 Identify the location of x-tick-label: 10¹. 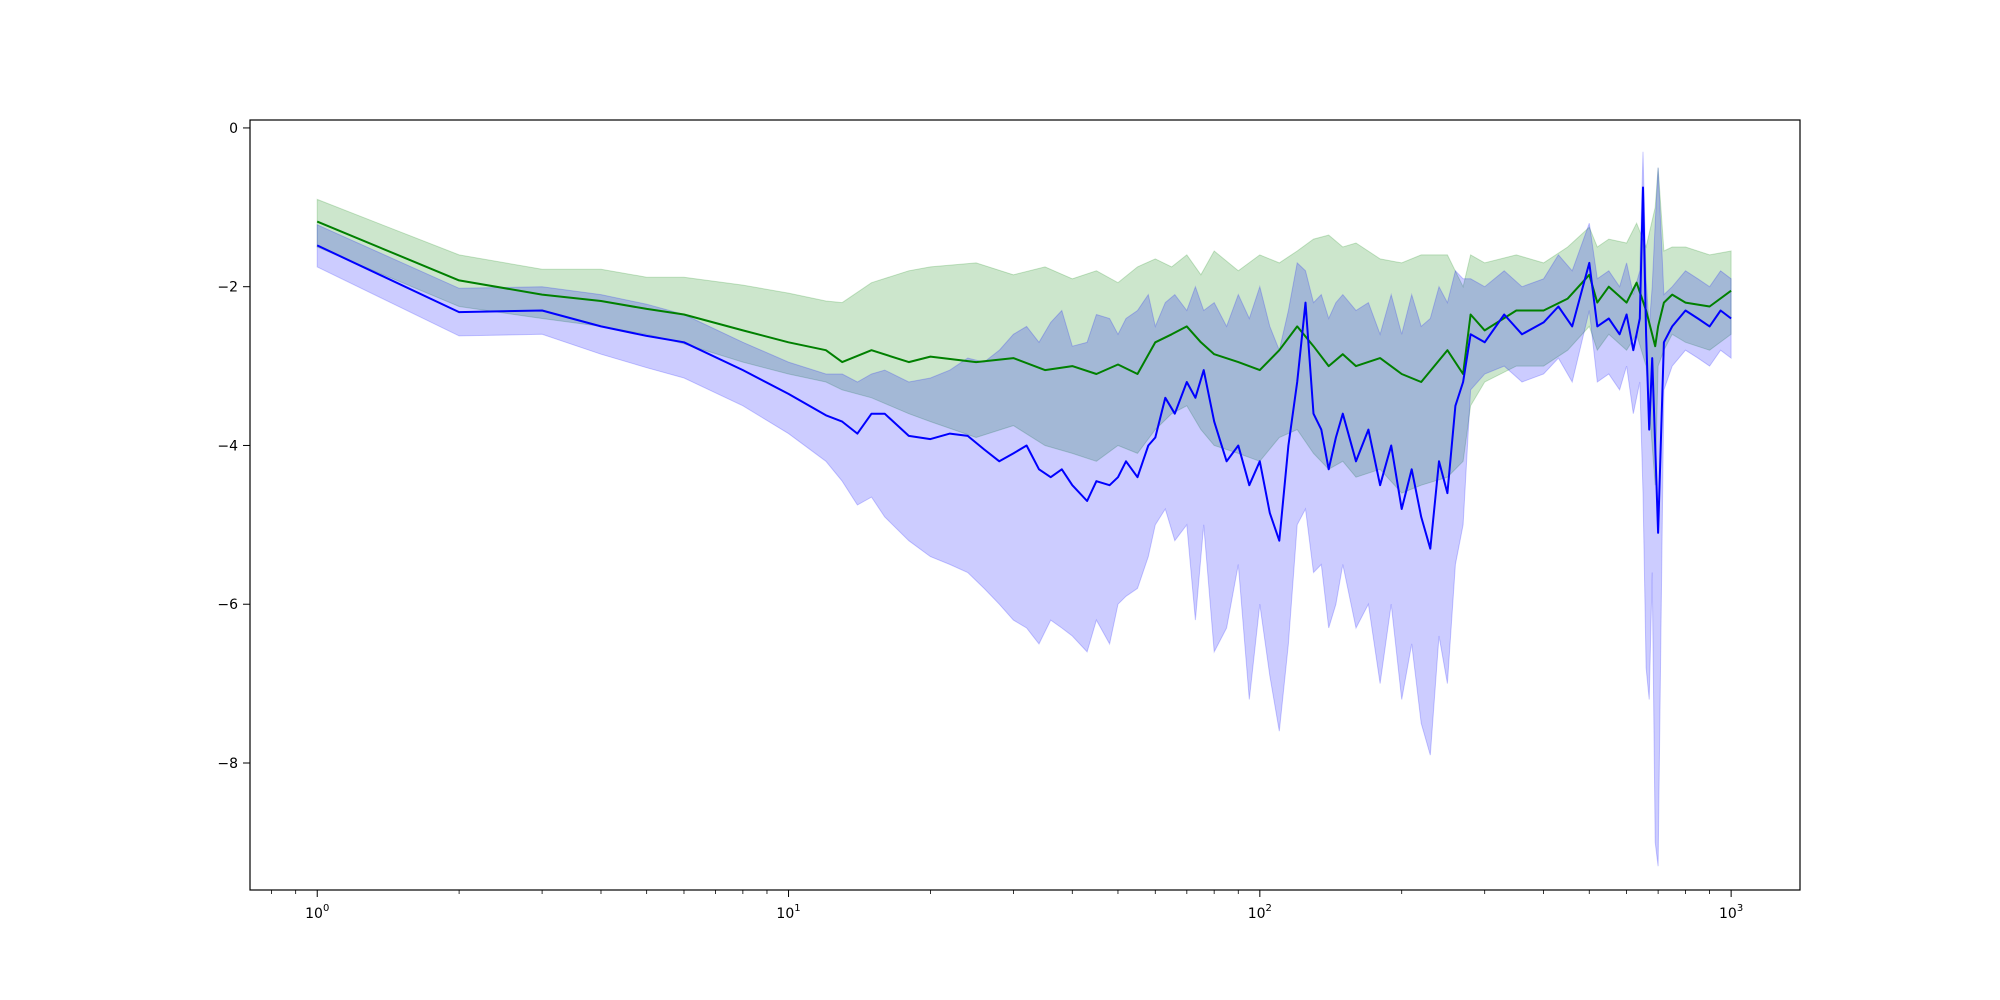
(788, 912).